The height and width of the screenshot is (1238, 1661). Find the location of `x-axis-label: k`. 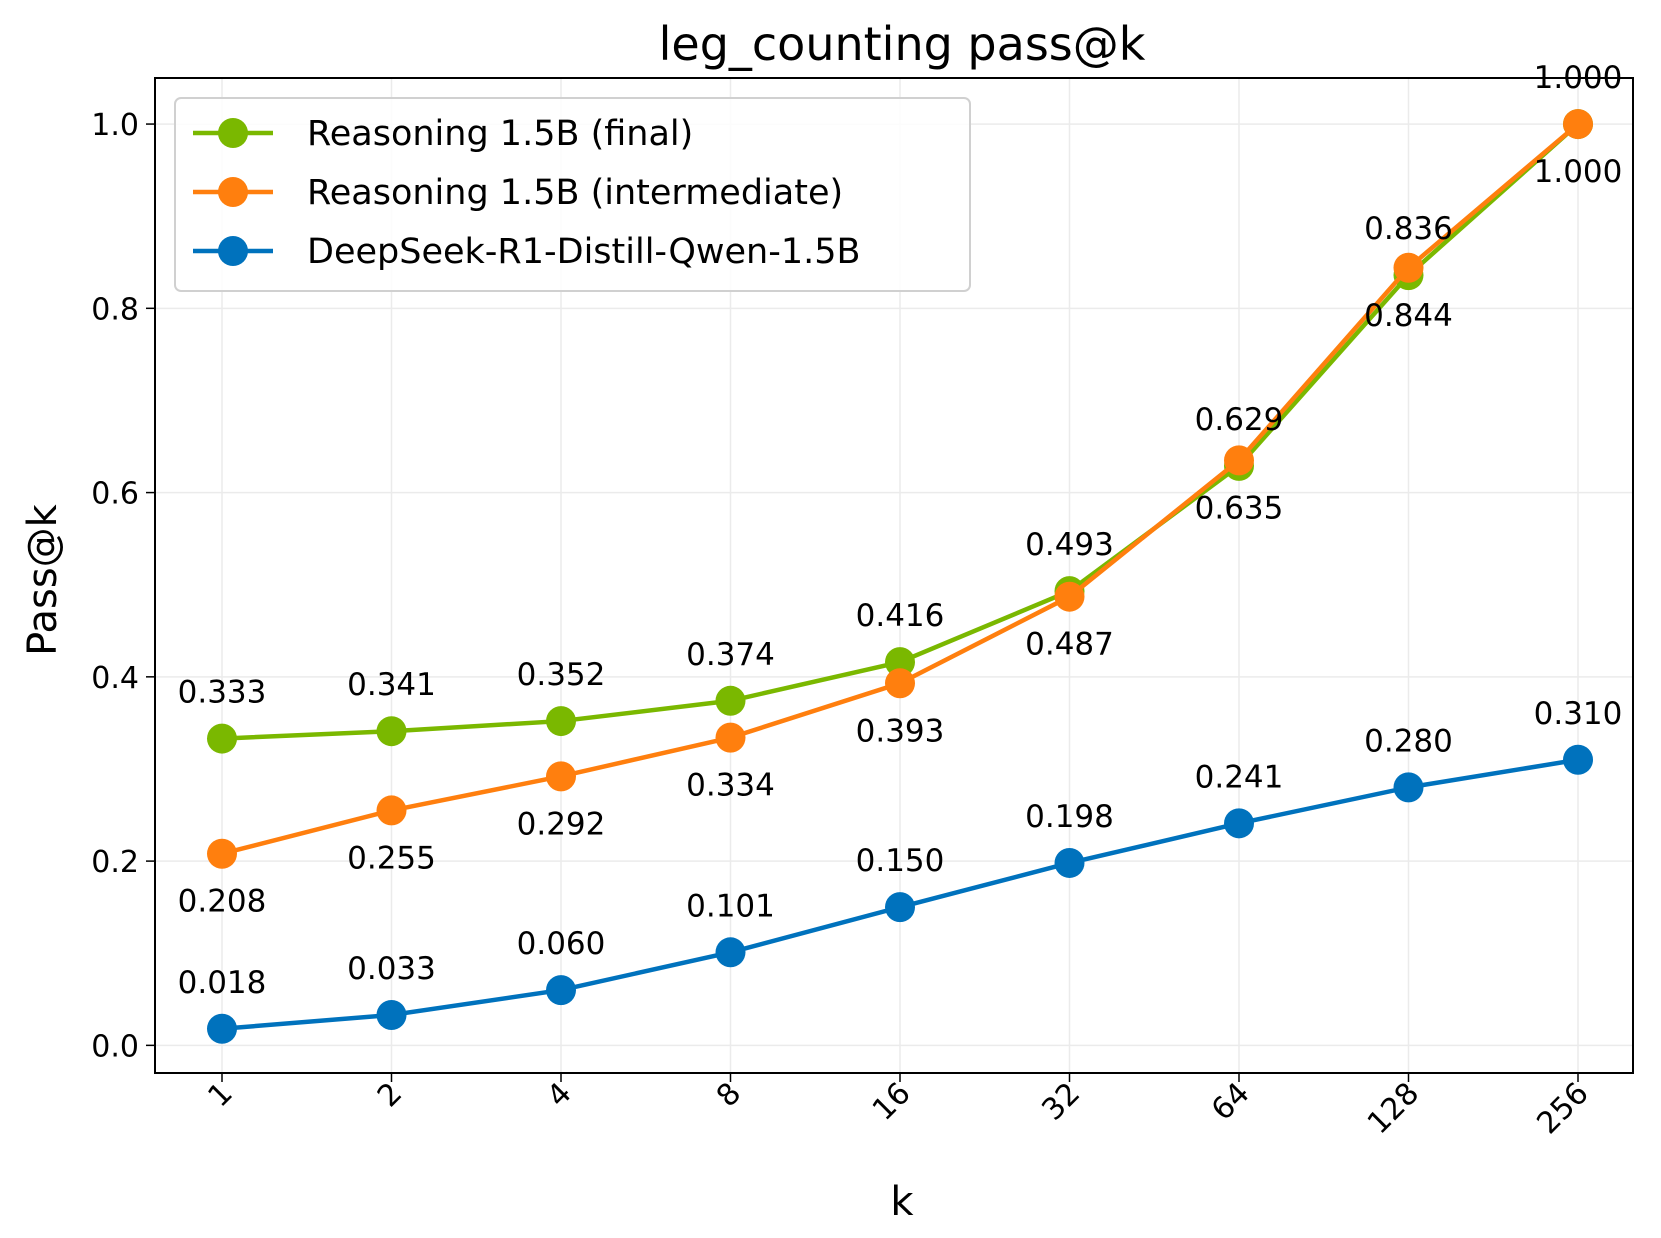

x-axis-label: k is located at coordinates (902, 1202).